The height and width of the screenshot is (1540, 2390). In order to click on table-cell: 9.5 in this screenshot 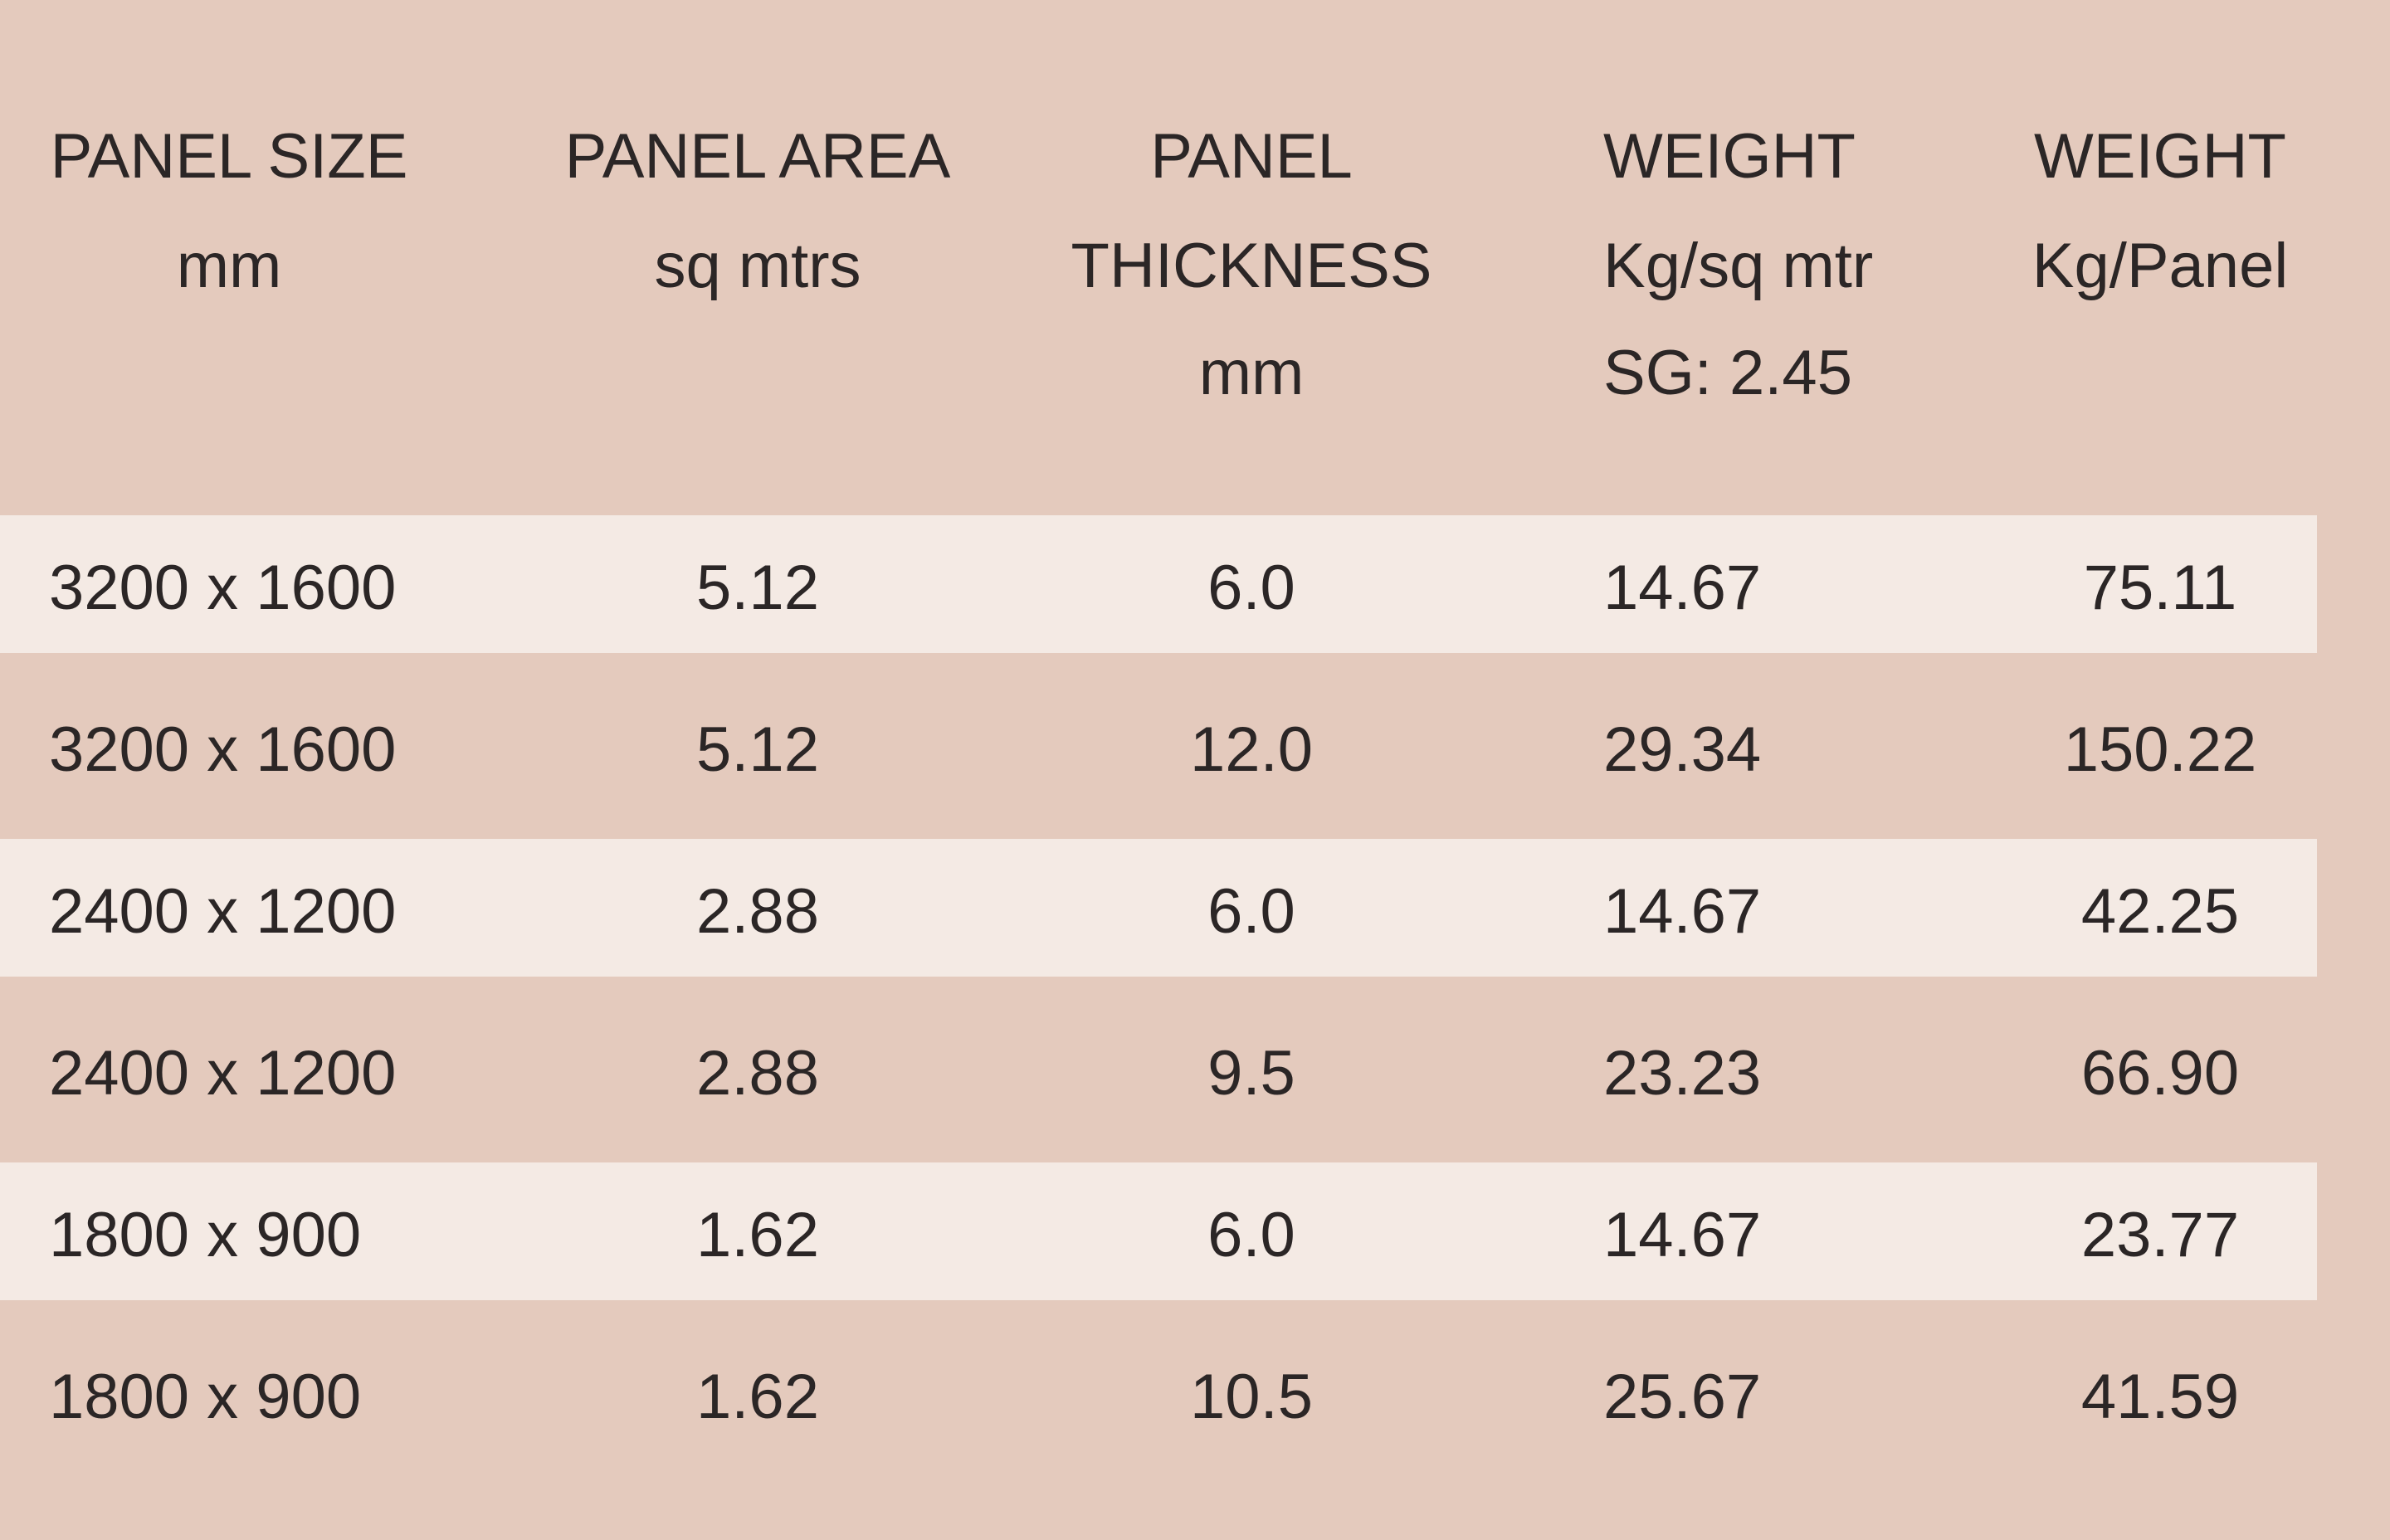, I will do `click(1251, 1073)`.